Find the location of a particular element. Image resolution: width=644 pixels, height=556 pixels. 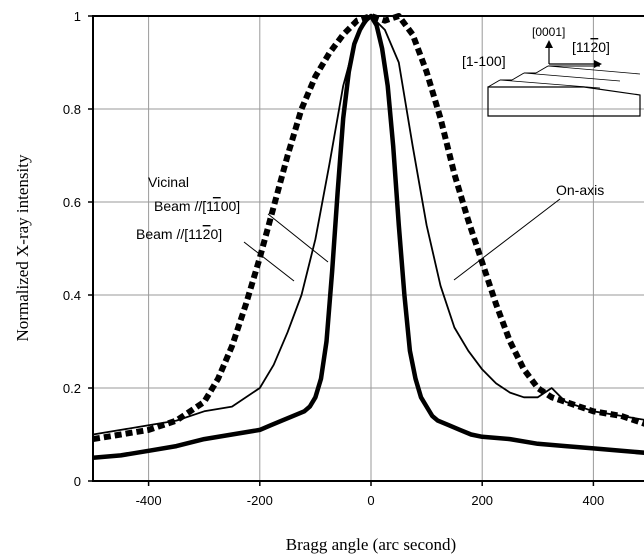

y-tick-label: 0.2 is located at coordinates (72, 388).